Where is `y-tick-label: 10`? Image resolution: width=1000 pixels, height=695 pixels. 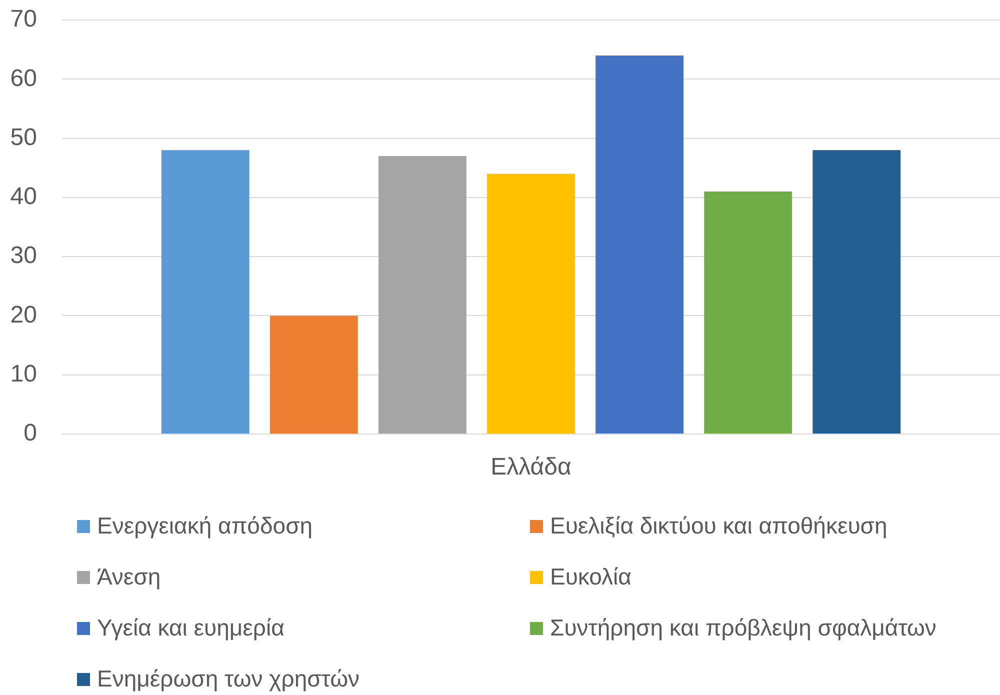 y-tick-label: 10 is located at coordinates (23, 374).